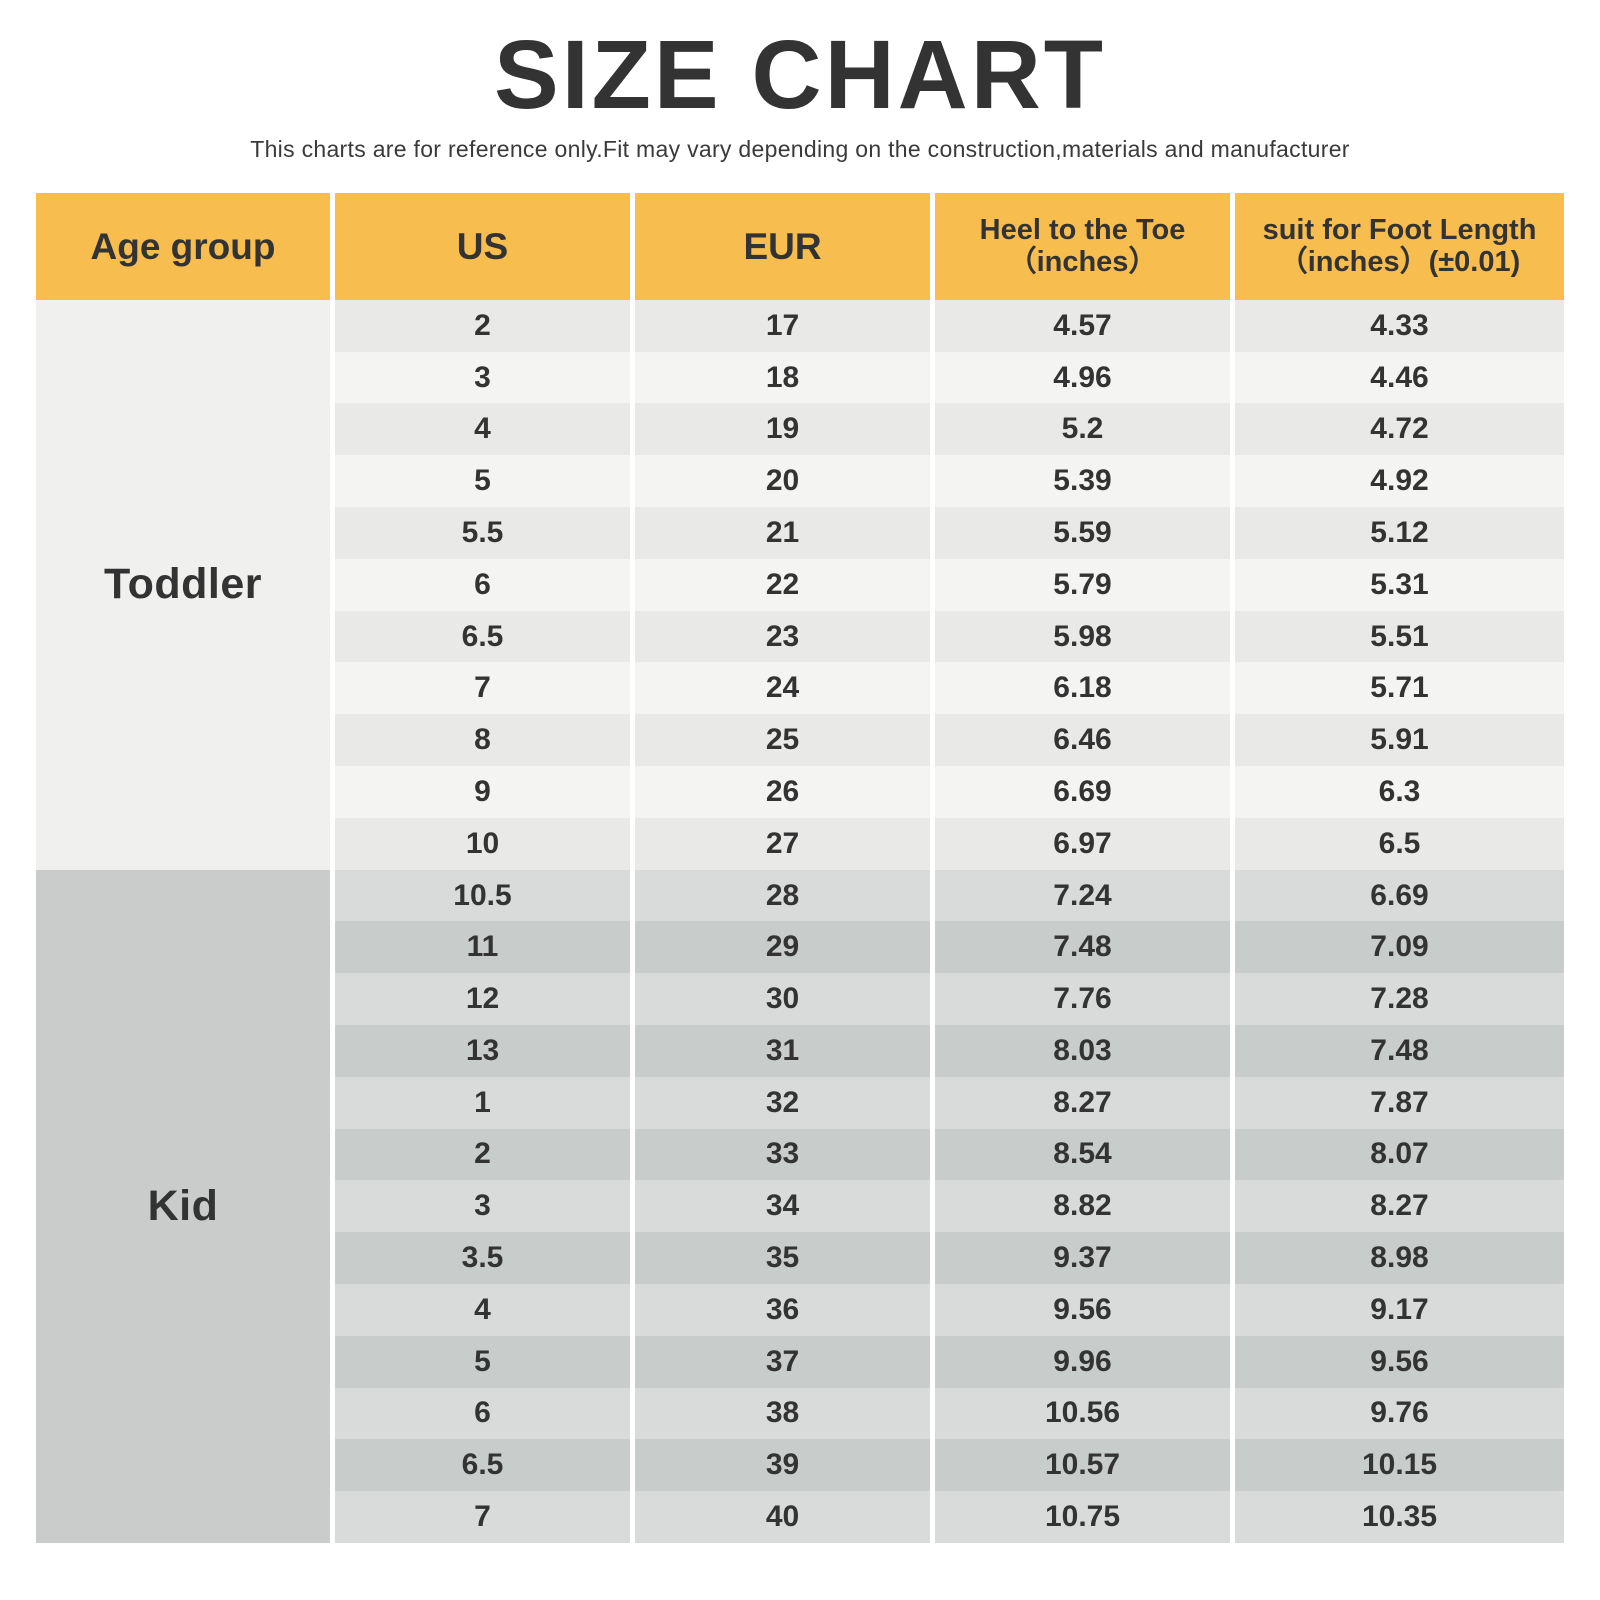  Describe the element at coordinates (1399, 740) in the screenshot. I see `cell-foot-length: 5.91` at that location.